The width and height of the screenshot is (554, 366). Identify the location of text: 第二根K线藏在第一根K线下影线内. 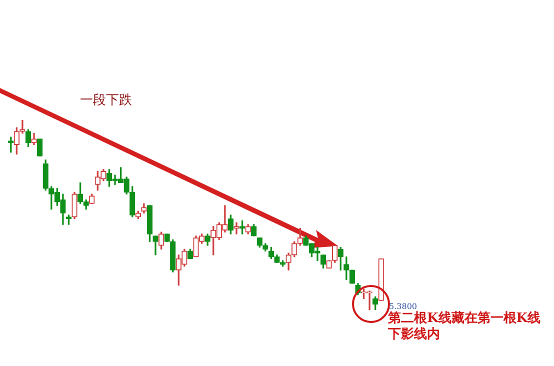
(465, 327).